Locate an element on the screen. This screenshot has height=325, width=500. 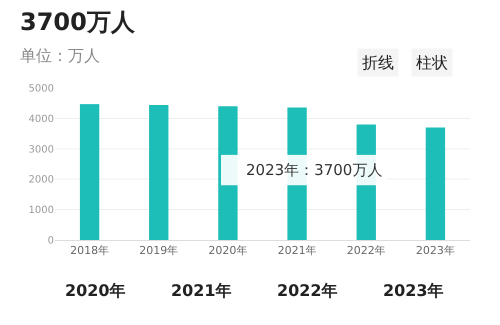
text: 2020年 is located at coordinates (95, 290).